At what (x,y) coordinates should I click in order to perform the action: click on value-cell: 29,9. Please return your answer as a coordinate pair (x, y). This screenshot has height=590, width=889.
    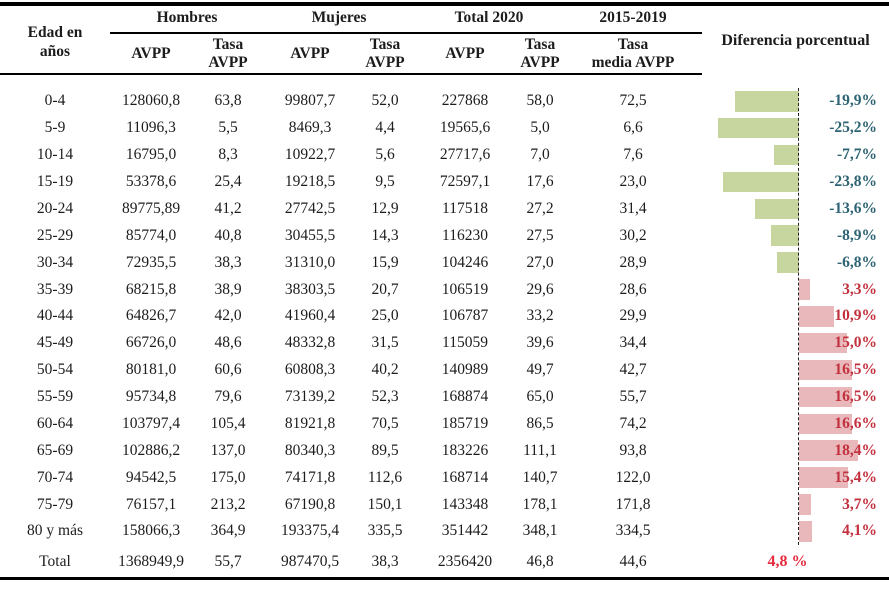
    Looking at the image, I should click on (633, 316).